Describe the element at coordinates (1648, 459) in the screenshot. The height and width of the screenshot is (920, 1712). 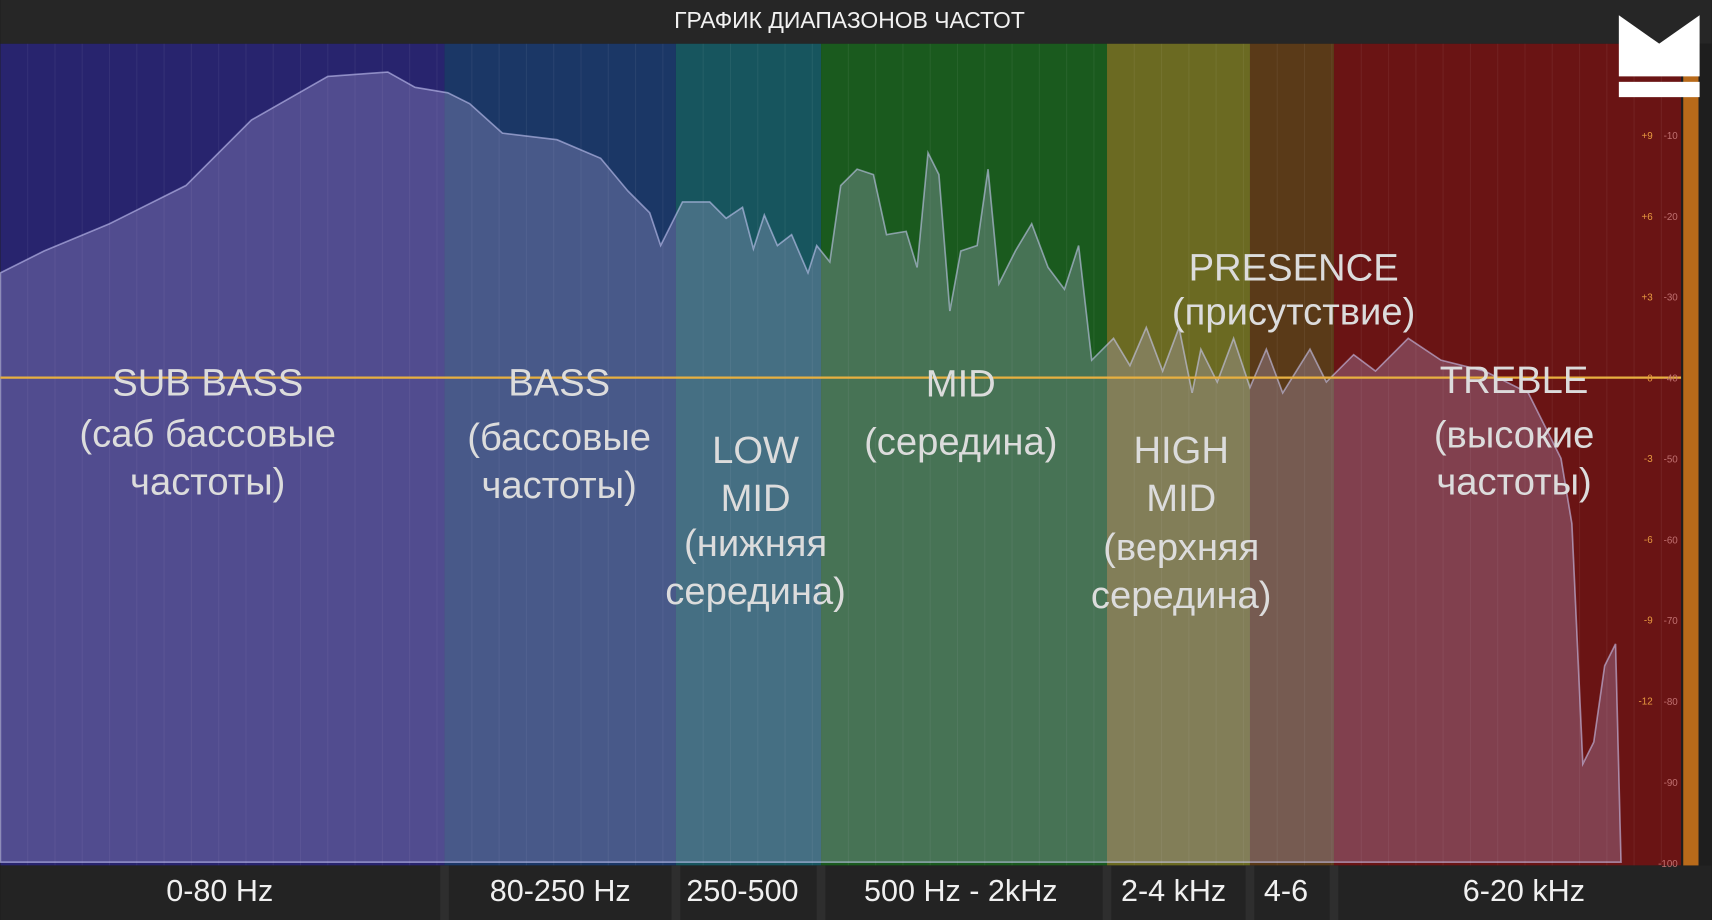
I see `gain-label: -3` at that location.